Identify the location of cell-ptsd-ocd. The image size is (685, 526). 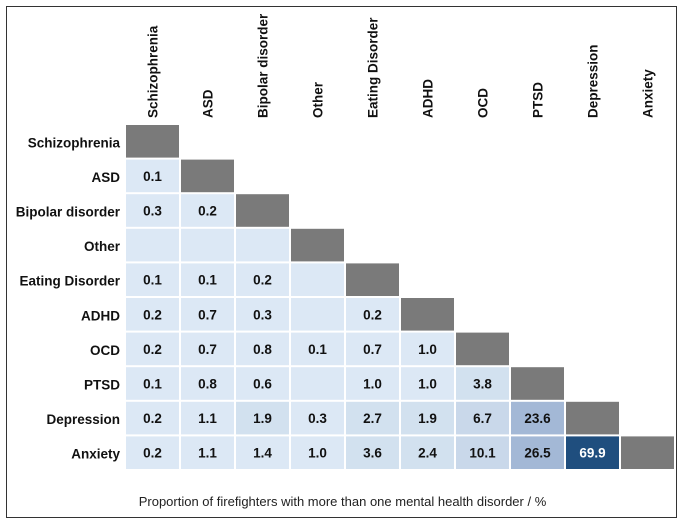
(482, 383).